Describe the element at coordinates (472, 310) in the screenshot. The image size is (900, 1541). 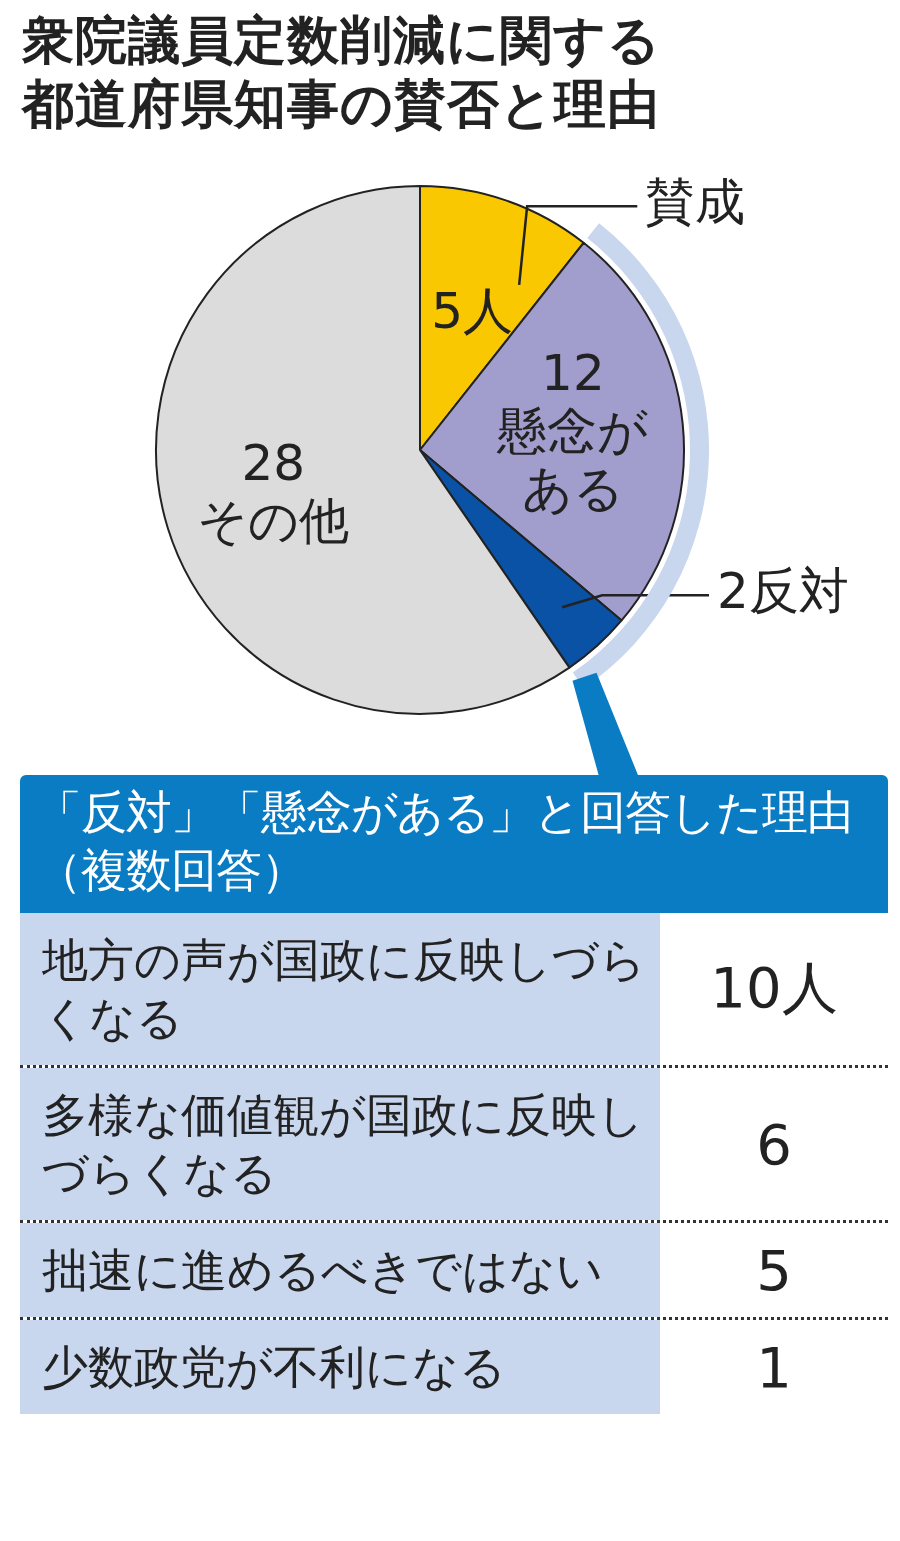
I see `data-label: 5人` at that location.